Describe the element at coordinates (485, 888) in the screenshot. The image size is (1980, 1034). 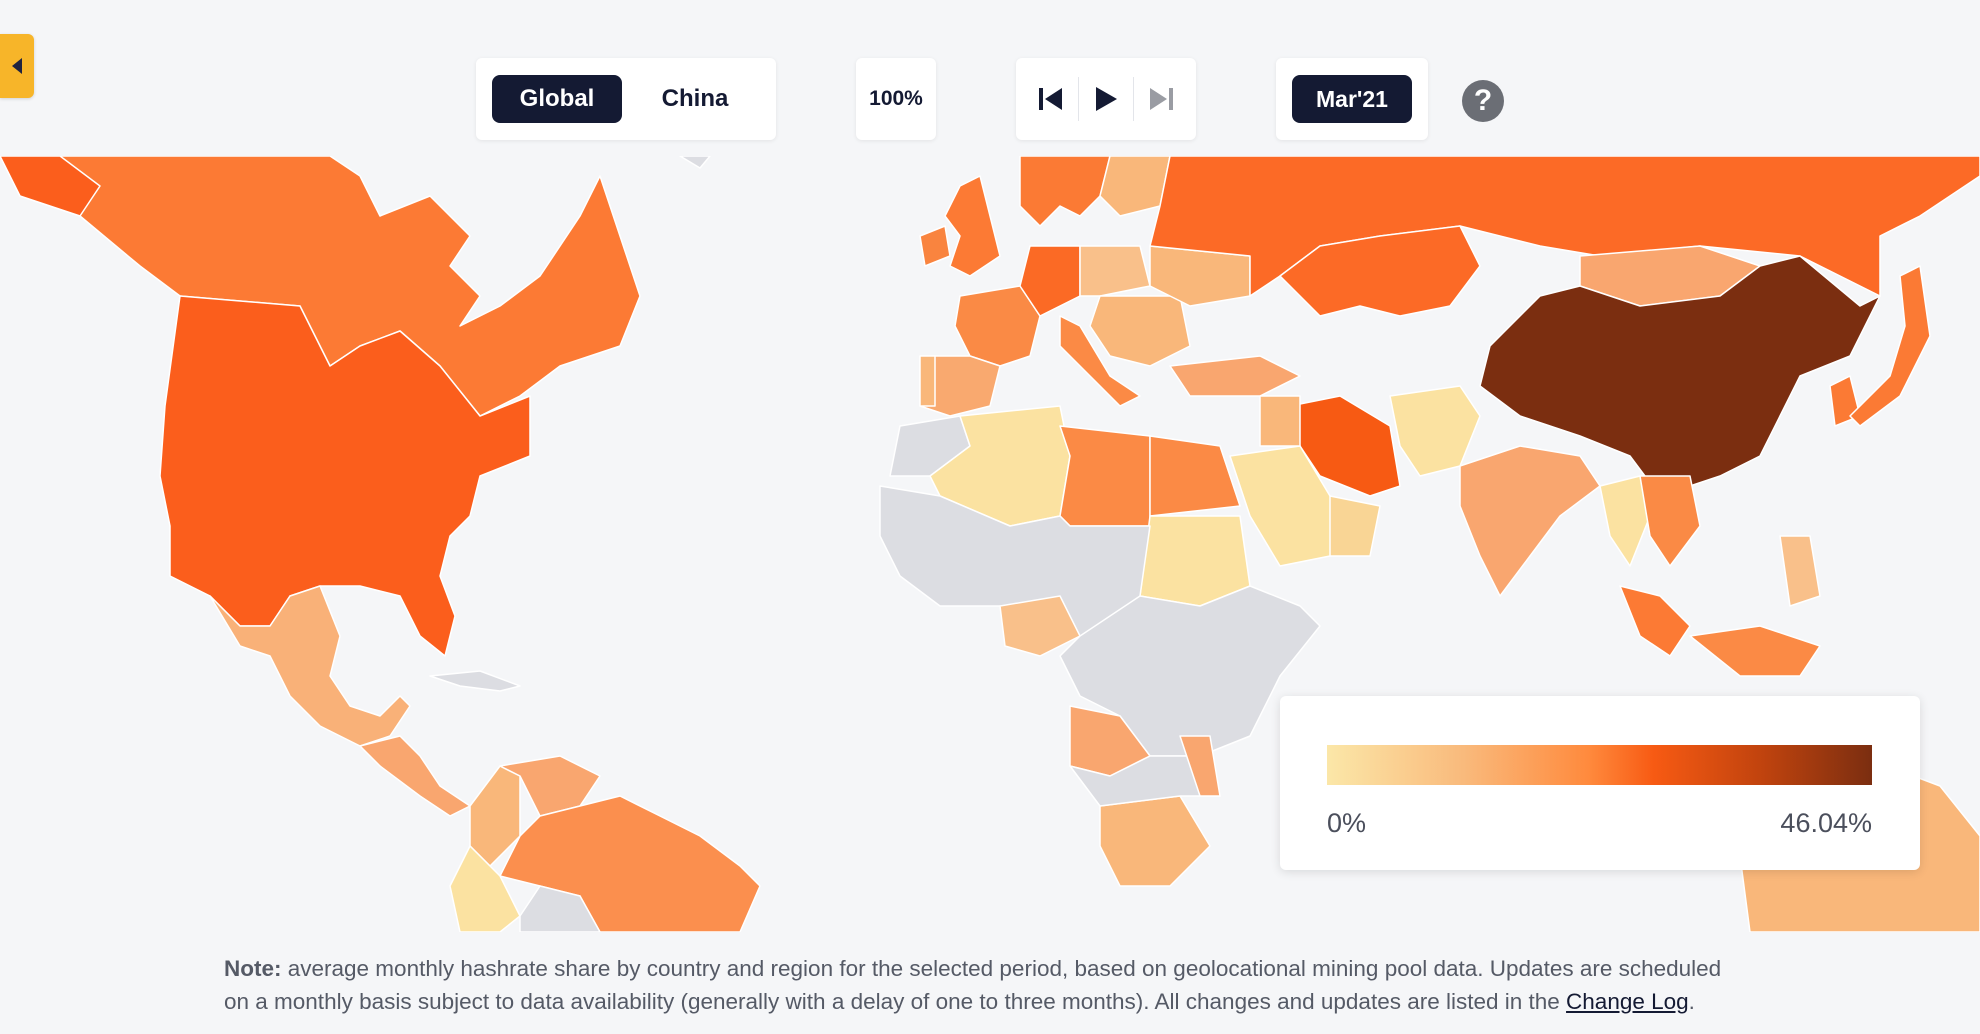
I see `country-peru` at that location.